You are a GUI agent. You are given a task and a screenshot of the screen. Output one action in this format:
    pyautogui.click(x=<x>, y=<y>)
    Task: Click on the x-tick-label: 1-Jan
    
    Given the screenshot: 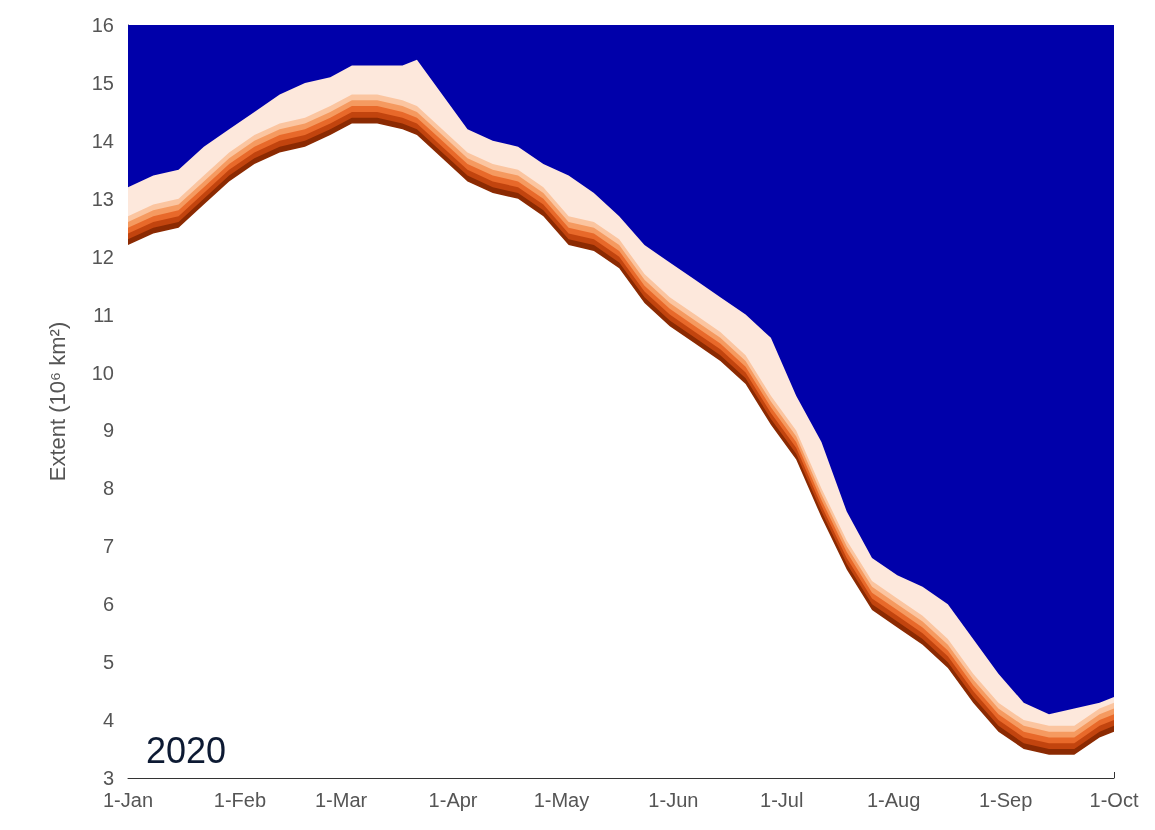 What is the action you would take?
    pyautogui.click(x=128, y=800)
    